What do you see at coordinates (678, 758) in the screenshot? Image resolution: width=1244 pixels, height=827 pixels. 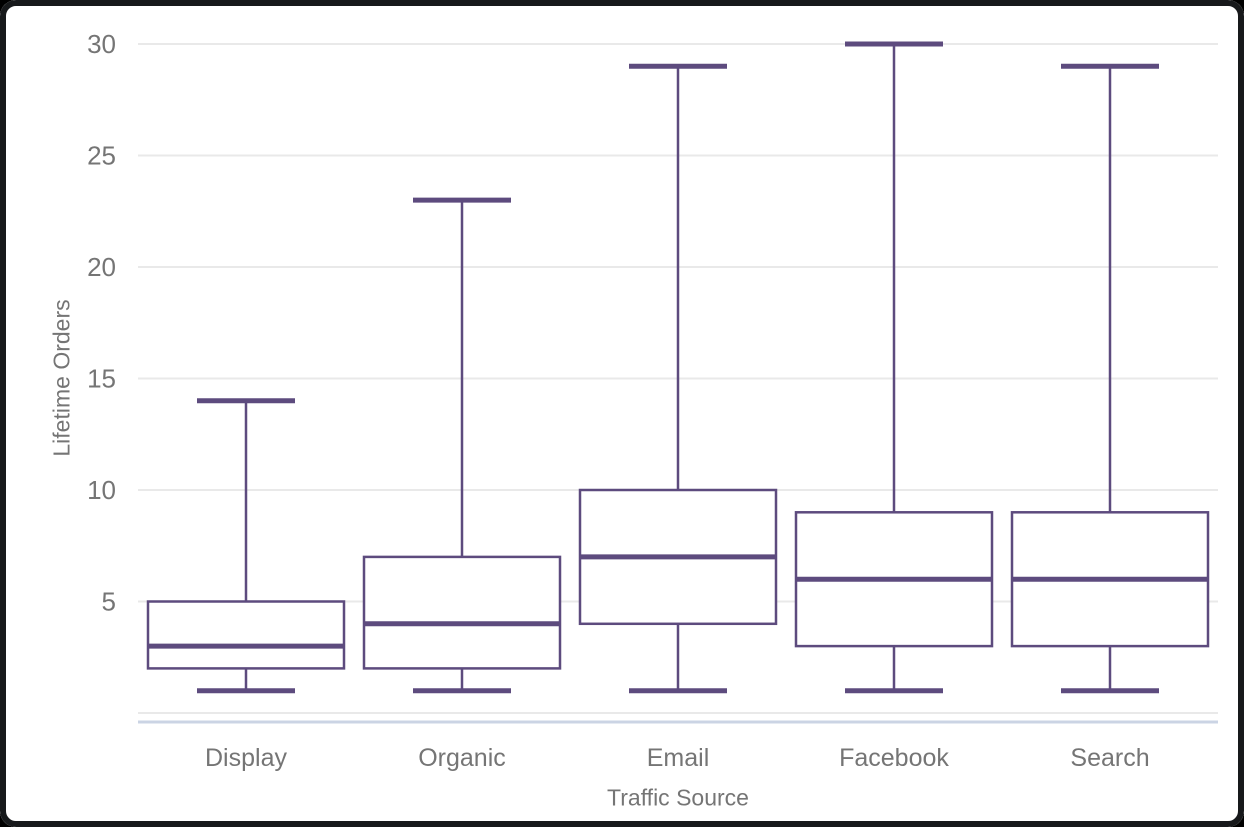 I see `x-category-label: Email` at bounding box center [678, 758].